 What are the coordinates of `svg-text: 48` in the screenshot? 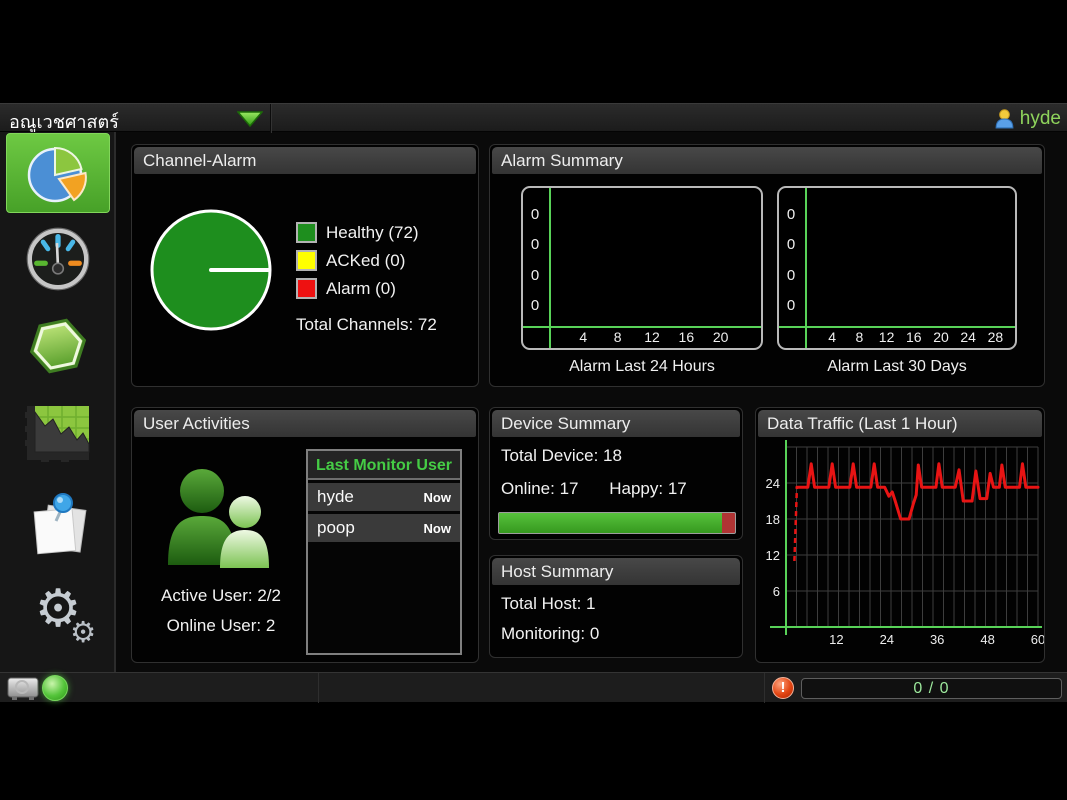 It's located at (987, 639).